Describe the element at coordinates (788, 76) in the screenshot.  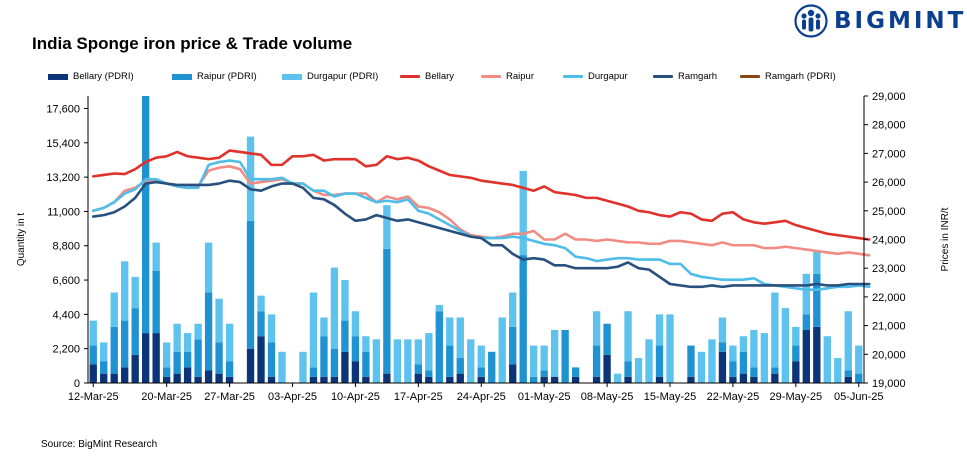
I see `legend-item-ramgarh-pdri: Ramgarh (PDRI)` at that location.